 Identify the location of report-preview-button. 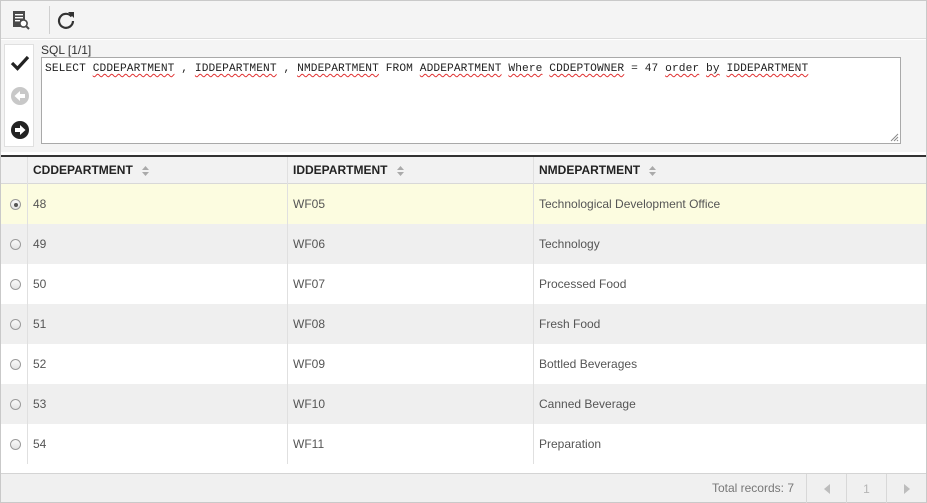
(20, 20).